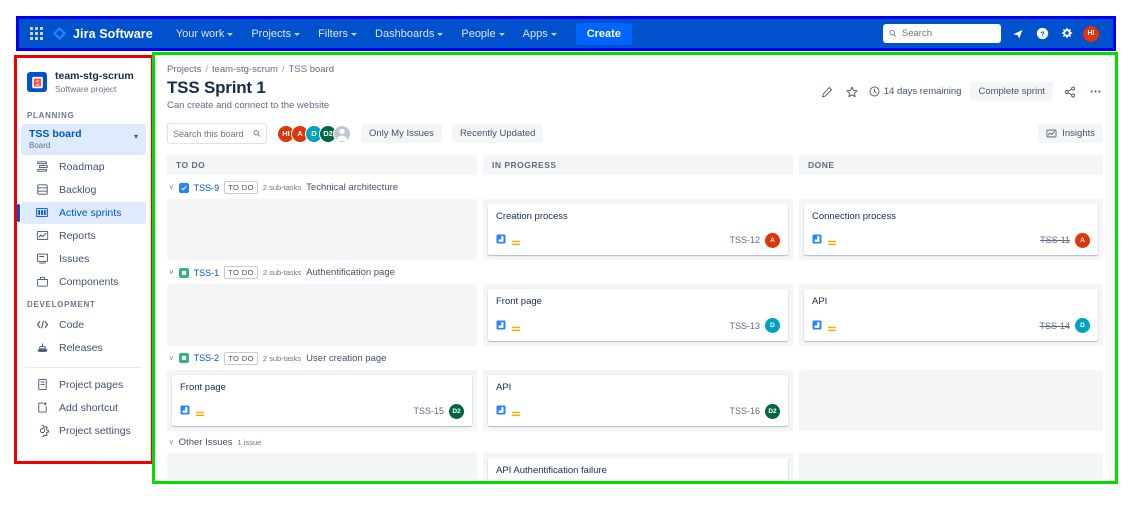  I want to click on nav-people: People, so click(482, 34).